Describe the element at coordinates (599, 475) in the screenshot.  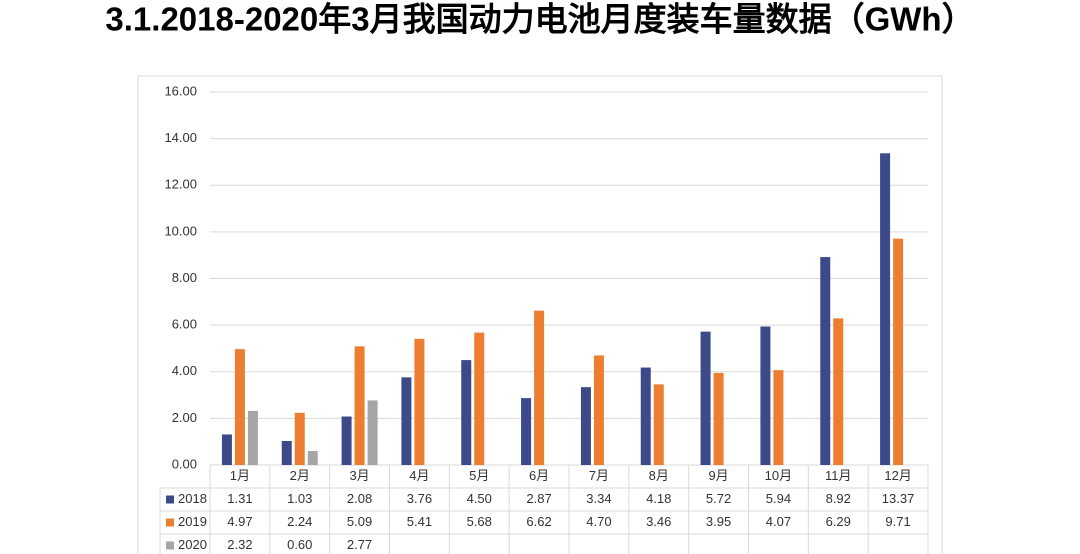
I see `x-tick-label: 7月` at that location.